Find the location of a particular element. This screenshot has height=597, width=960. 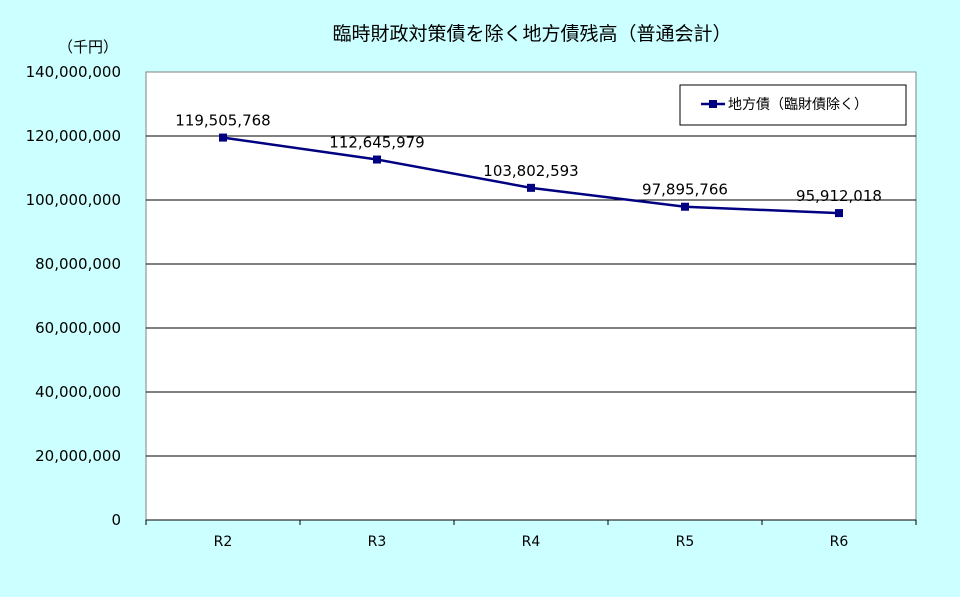

y-tick-label: 120,000,000 is located at coordinates (73, 136).